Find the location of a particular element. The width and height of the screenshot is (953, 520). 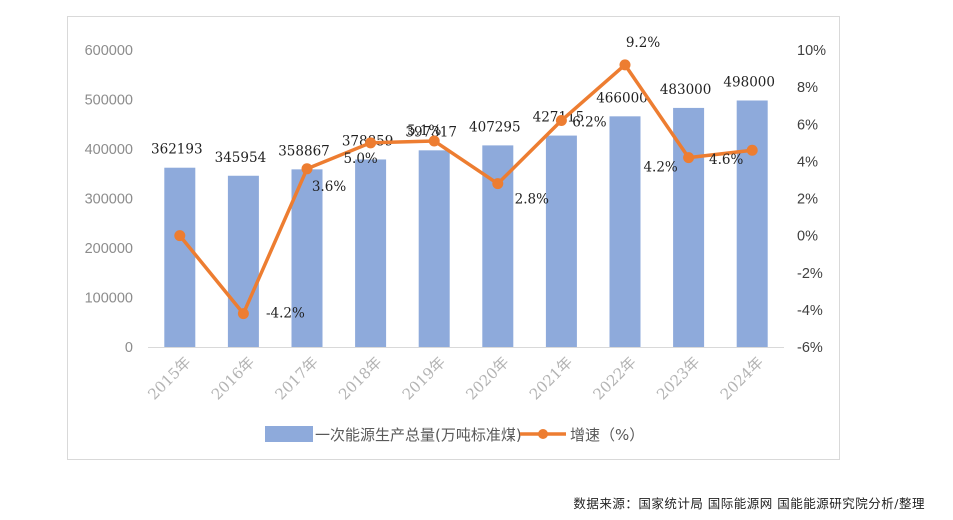

y-right-axis: -6% -4% -2% 0% 2% 4% 6% 8% 10% is located at coordinates (811, 199).